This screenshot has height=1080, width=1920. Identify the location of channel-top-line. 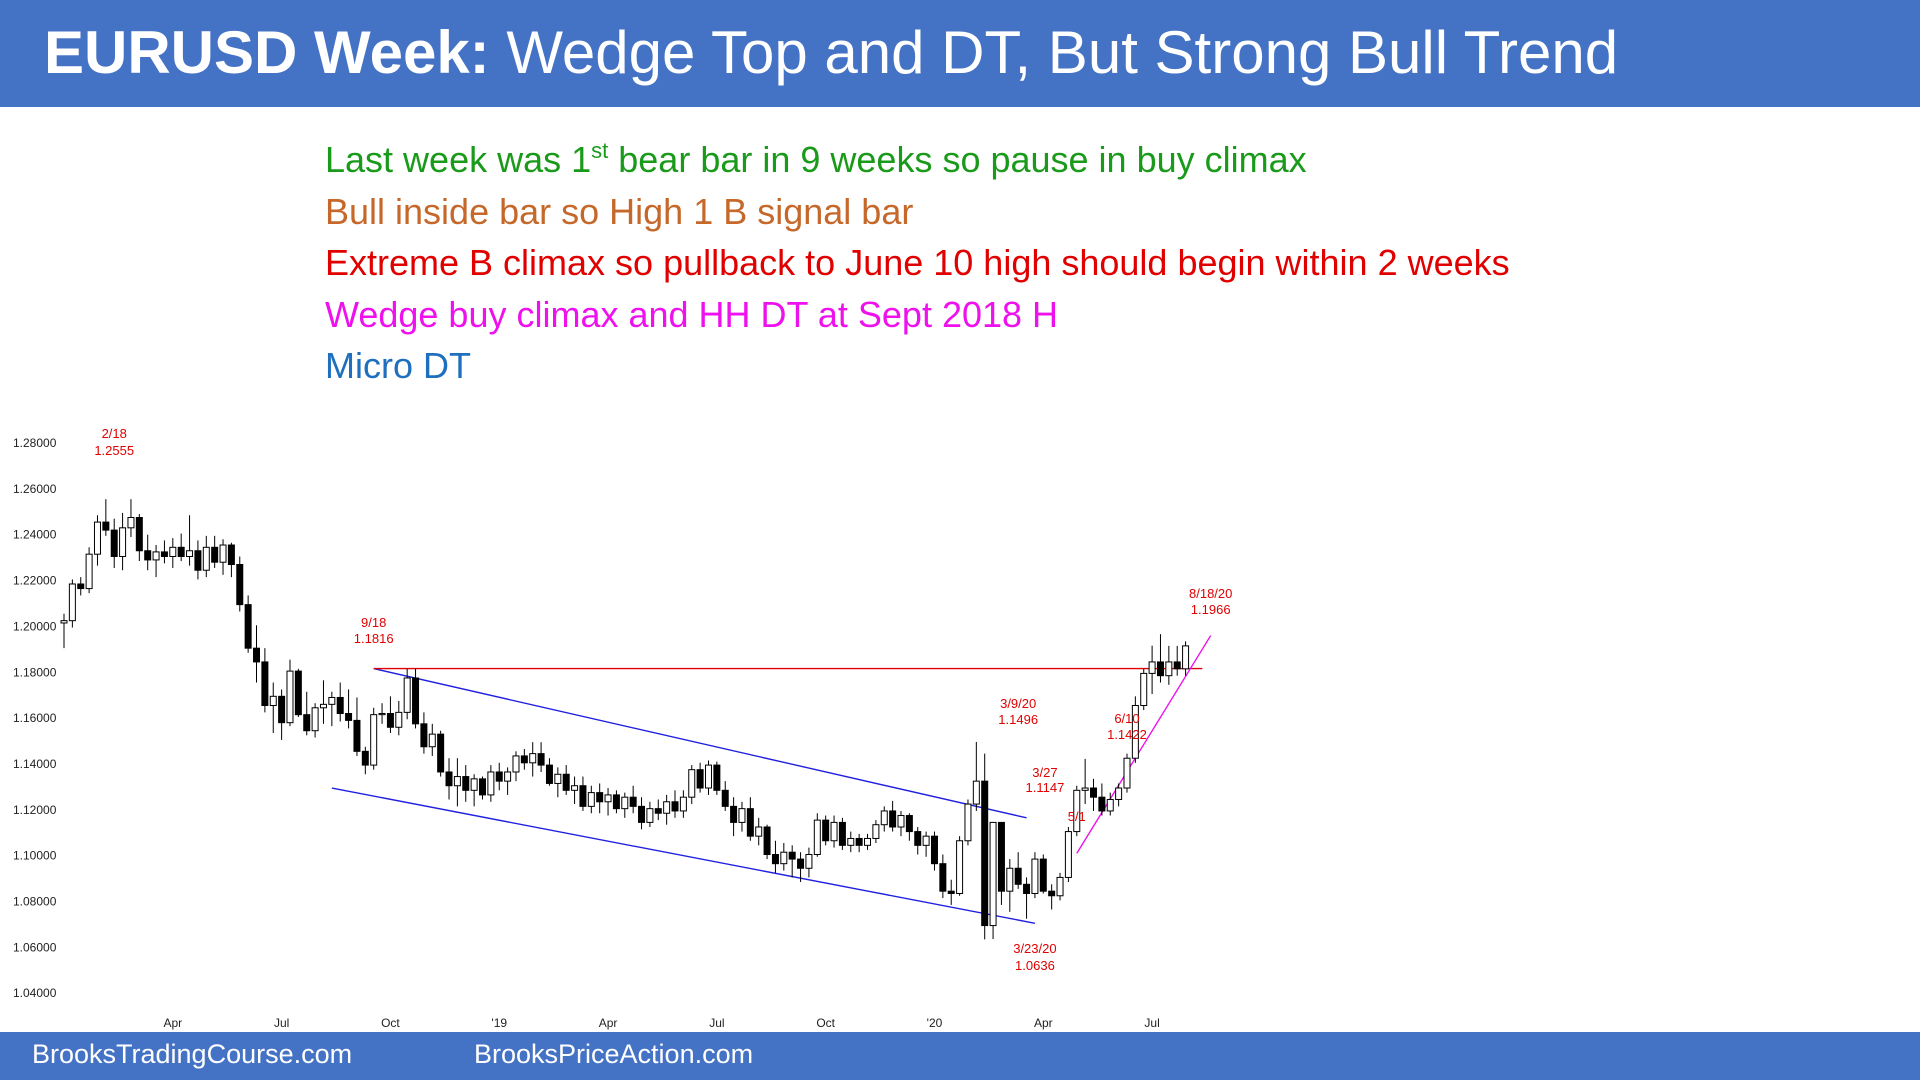
(700, 743).